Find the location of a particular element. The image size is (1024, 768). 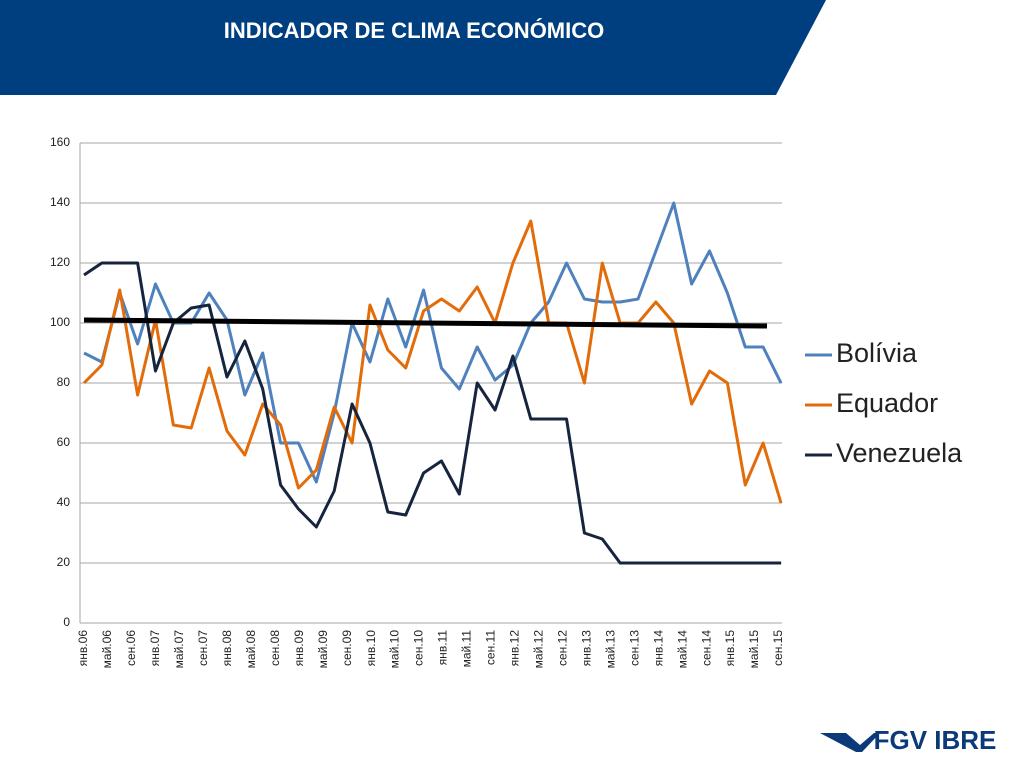

x-tick-label: янв.06 is located at coordinates (83, 648).